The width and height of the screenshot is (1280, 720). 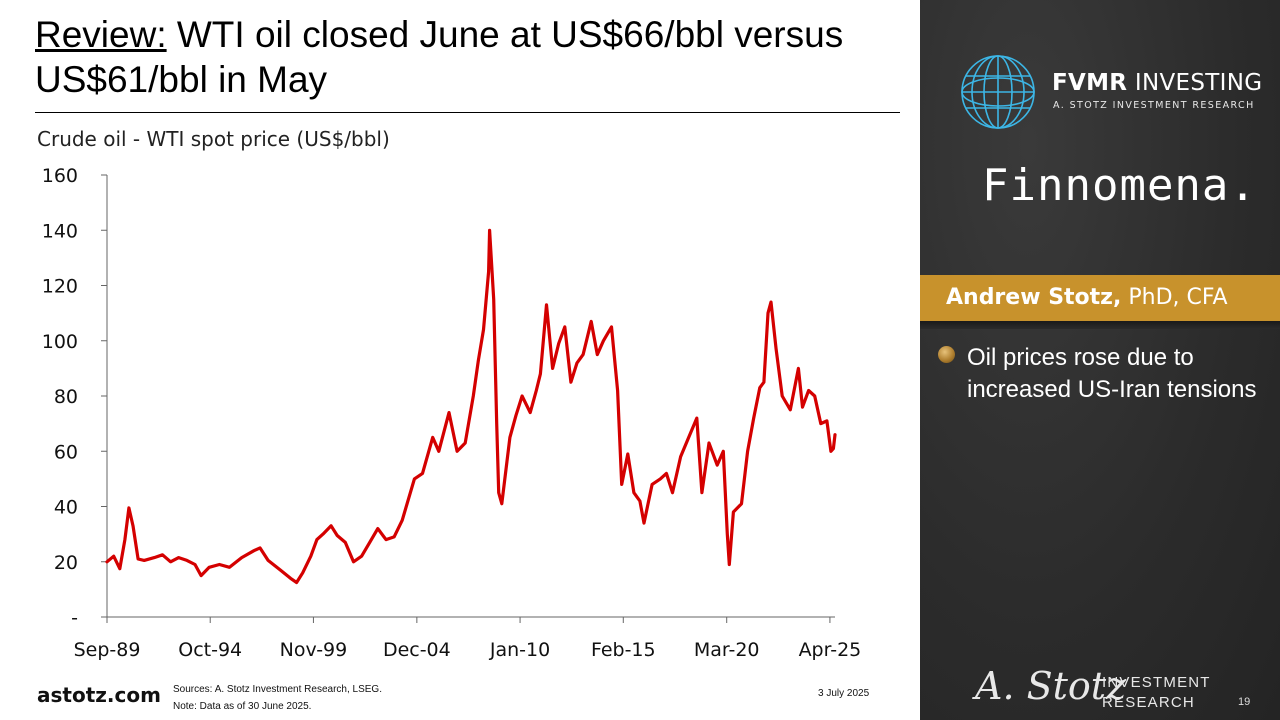 I want to click on author-name: Andrew Stotz, PhD, CFA, so click(x=1087, y=297).